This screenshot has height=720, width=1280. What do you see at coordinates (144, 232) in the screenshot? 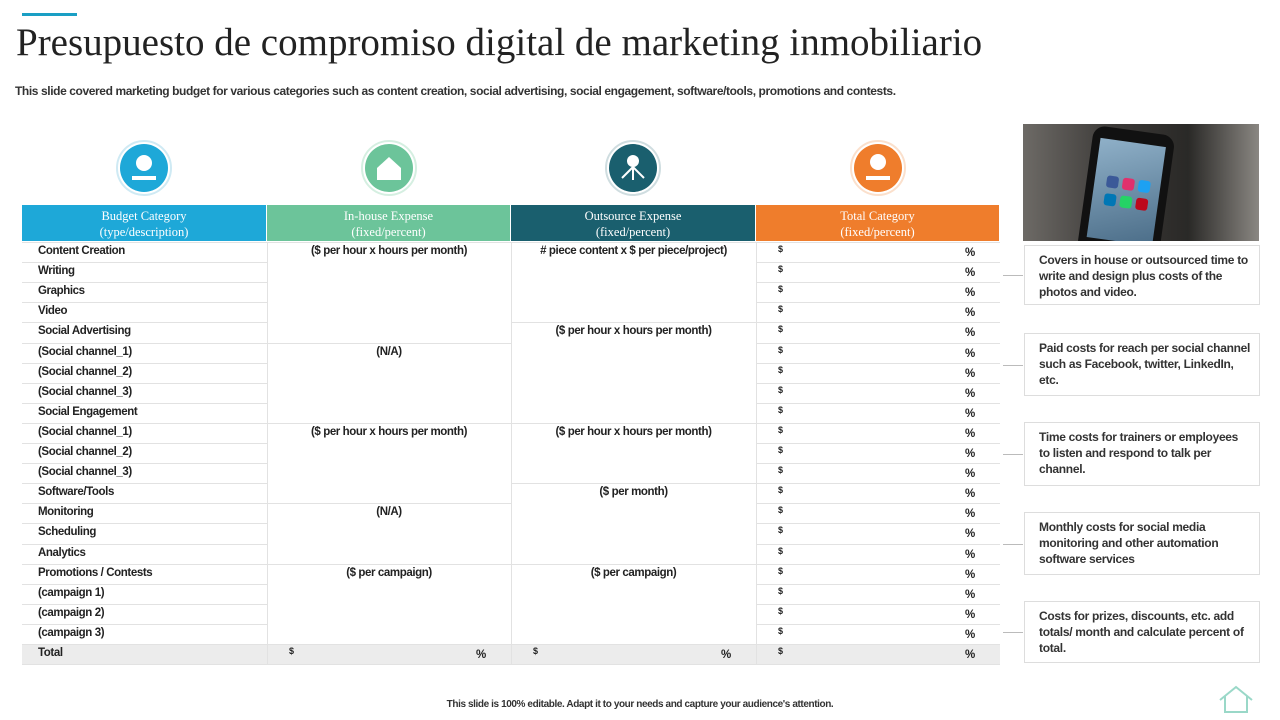
I see `header-subtitle: (type/description)` at bounding box center [144, 232].